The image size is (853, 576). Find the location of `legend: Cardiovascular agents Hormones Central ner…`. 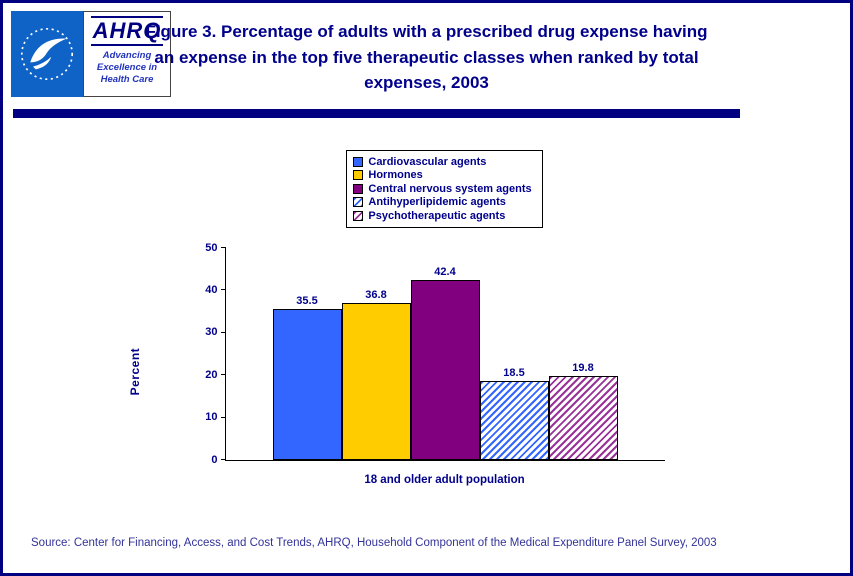

legend: Cardiovascular agents Hormones Central ner… is located at coordinates (444, 189).